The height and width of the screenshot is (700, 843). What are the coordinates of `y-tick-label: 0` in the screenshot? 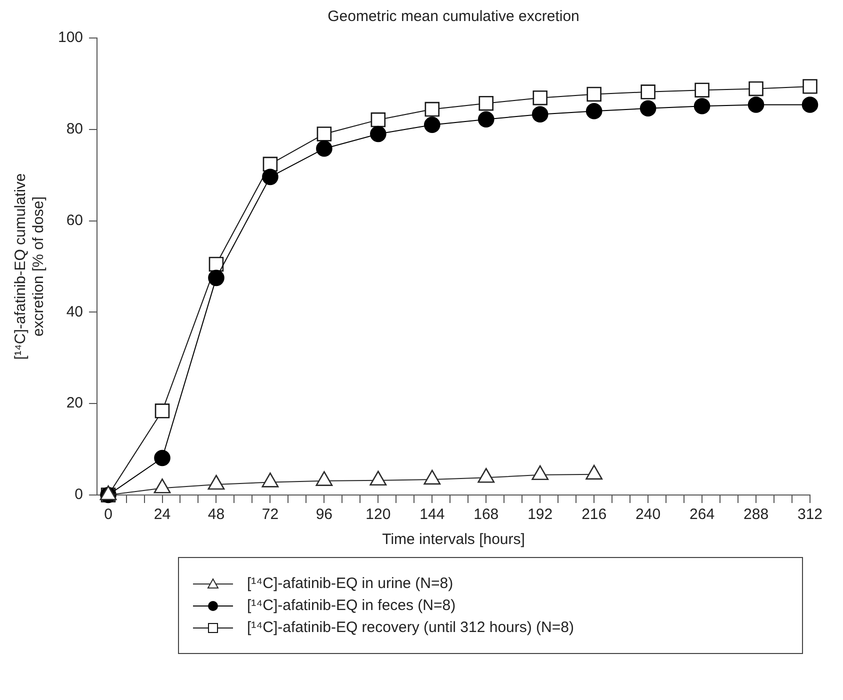 It's located at (79, 495).